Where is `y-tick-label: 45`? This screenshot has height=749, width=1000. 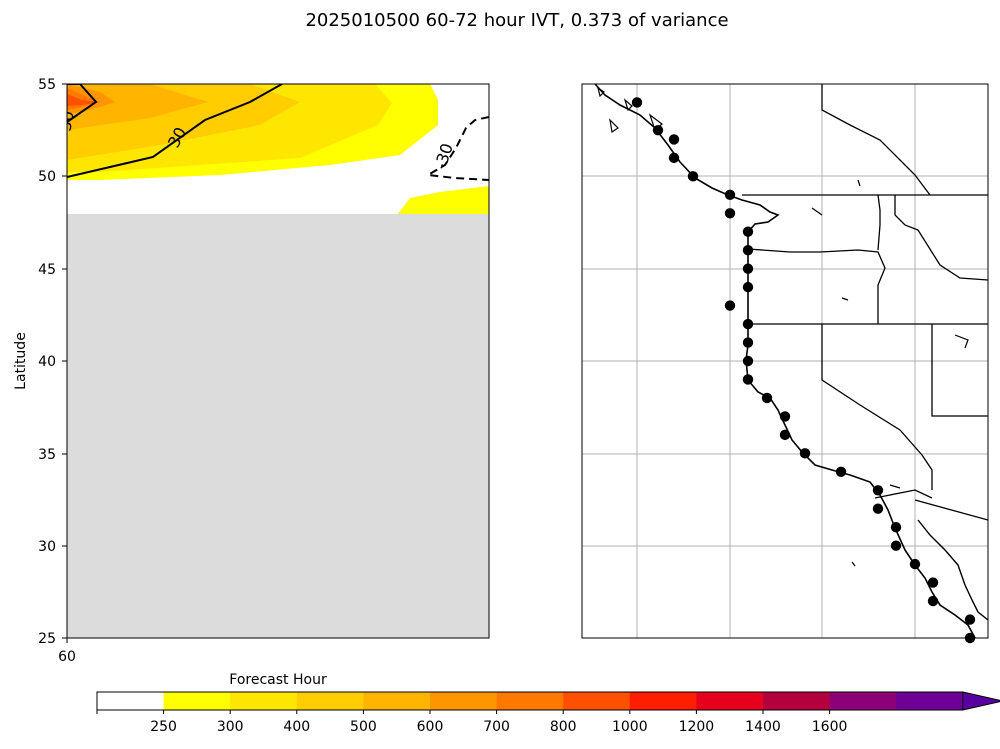 y-tick-label: 45 is located at coordinates (47, 270).